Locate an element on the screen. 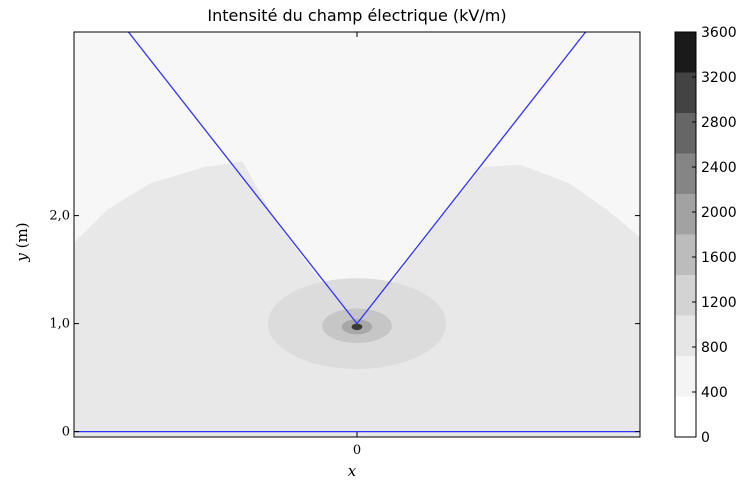 The height and width of the screenshot is (484, 752). colorbar-frame is located at coordinates (685, 234).